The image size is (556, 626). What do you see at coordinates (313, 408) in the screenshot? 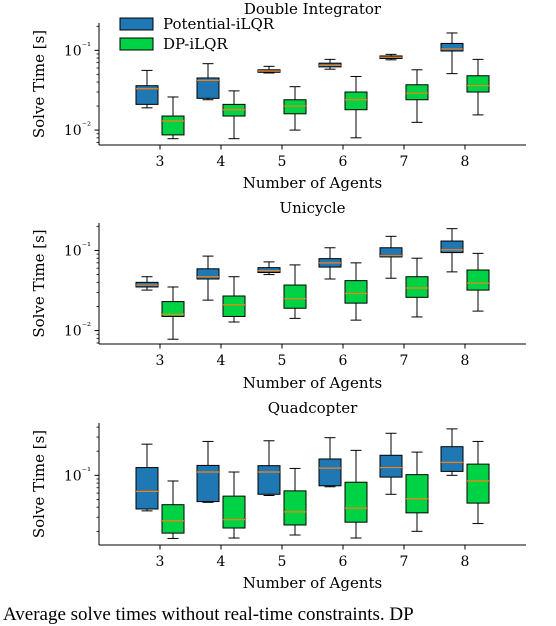
I see `panel-title: Quadcopter` at bounding box center [313, 408].